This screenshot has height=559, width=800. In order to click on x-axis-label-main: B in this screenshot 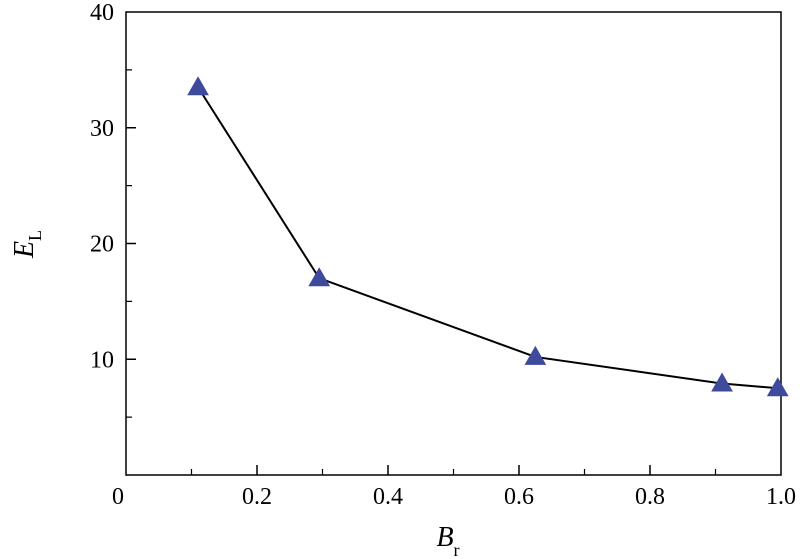, I will do `click(444, 537)`.